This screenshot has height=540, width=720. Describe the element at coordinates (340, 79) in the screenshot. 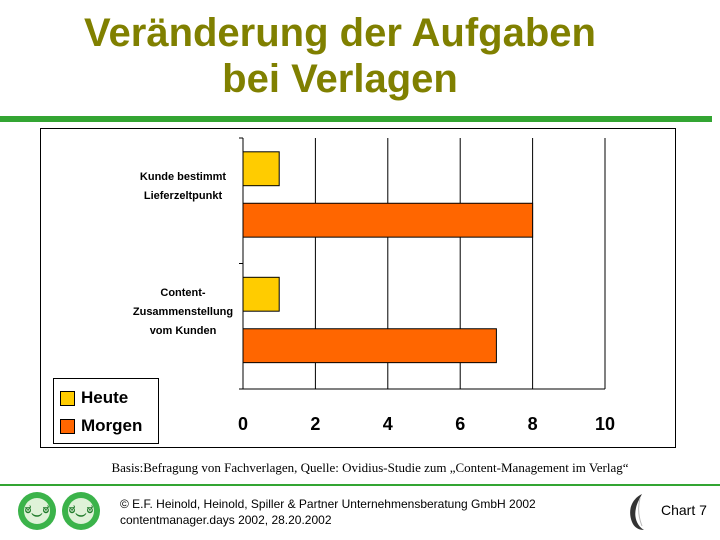

I see `title-line-2: bei Verlagen` at that location.